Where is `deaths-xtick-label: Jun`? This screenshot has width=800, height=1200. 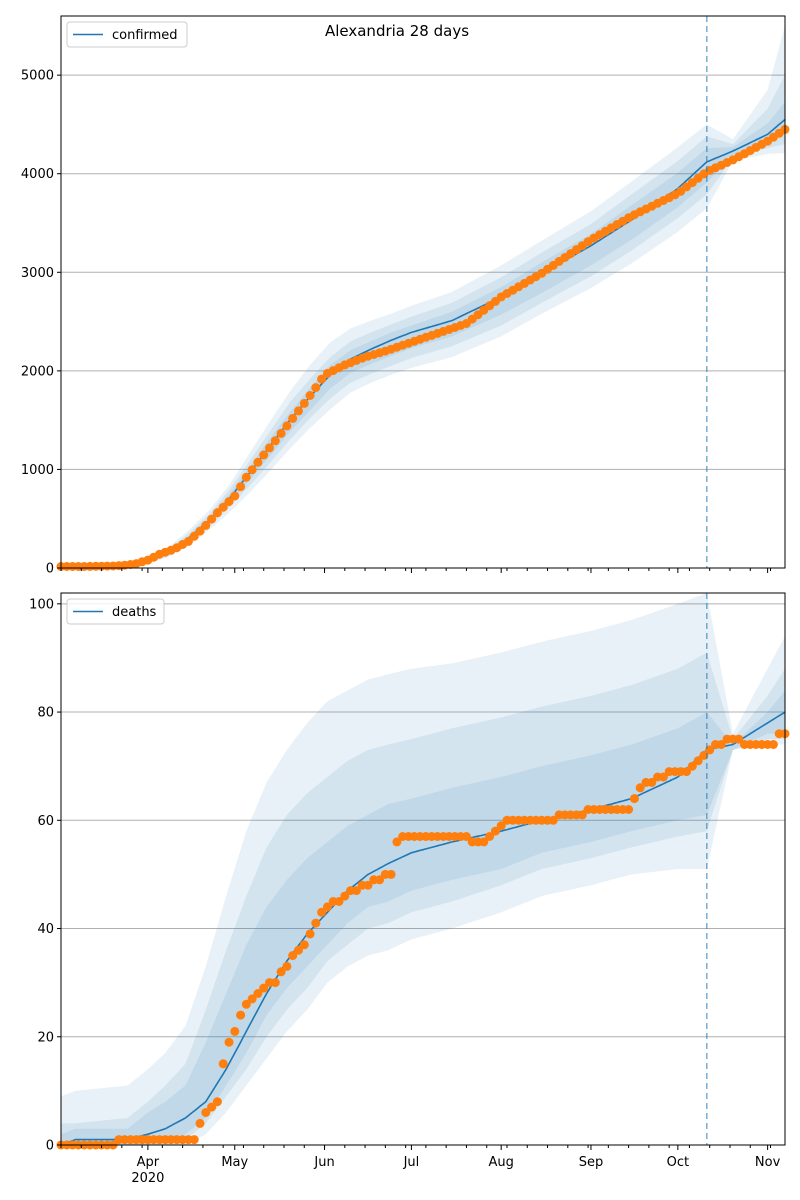 deaths-xtick-label: Jun is located at coordinates (323, 1162).